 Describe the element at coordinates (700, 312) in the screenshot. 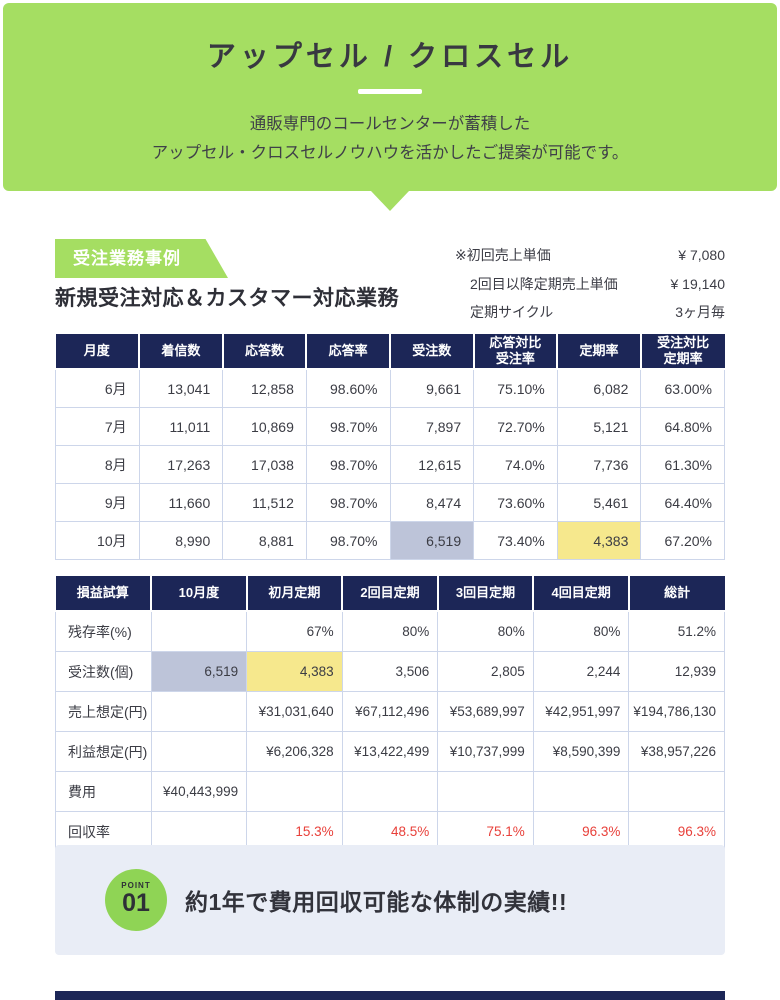

I see `info-value: 3ヶ月毎` at that location.